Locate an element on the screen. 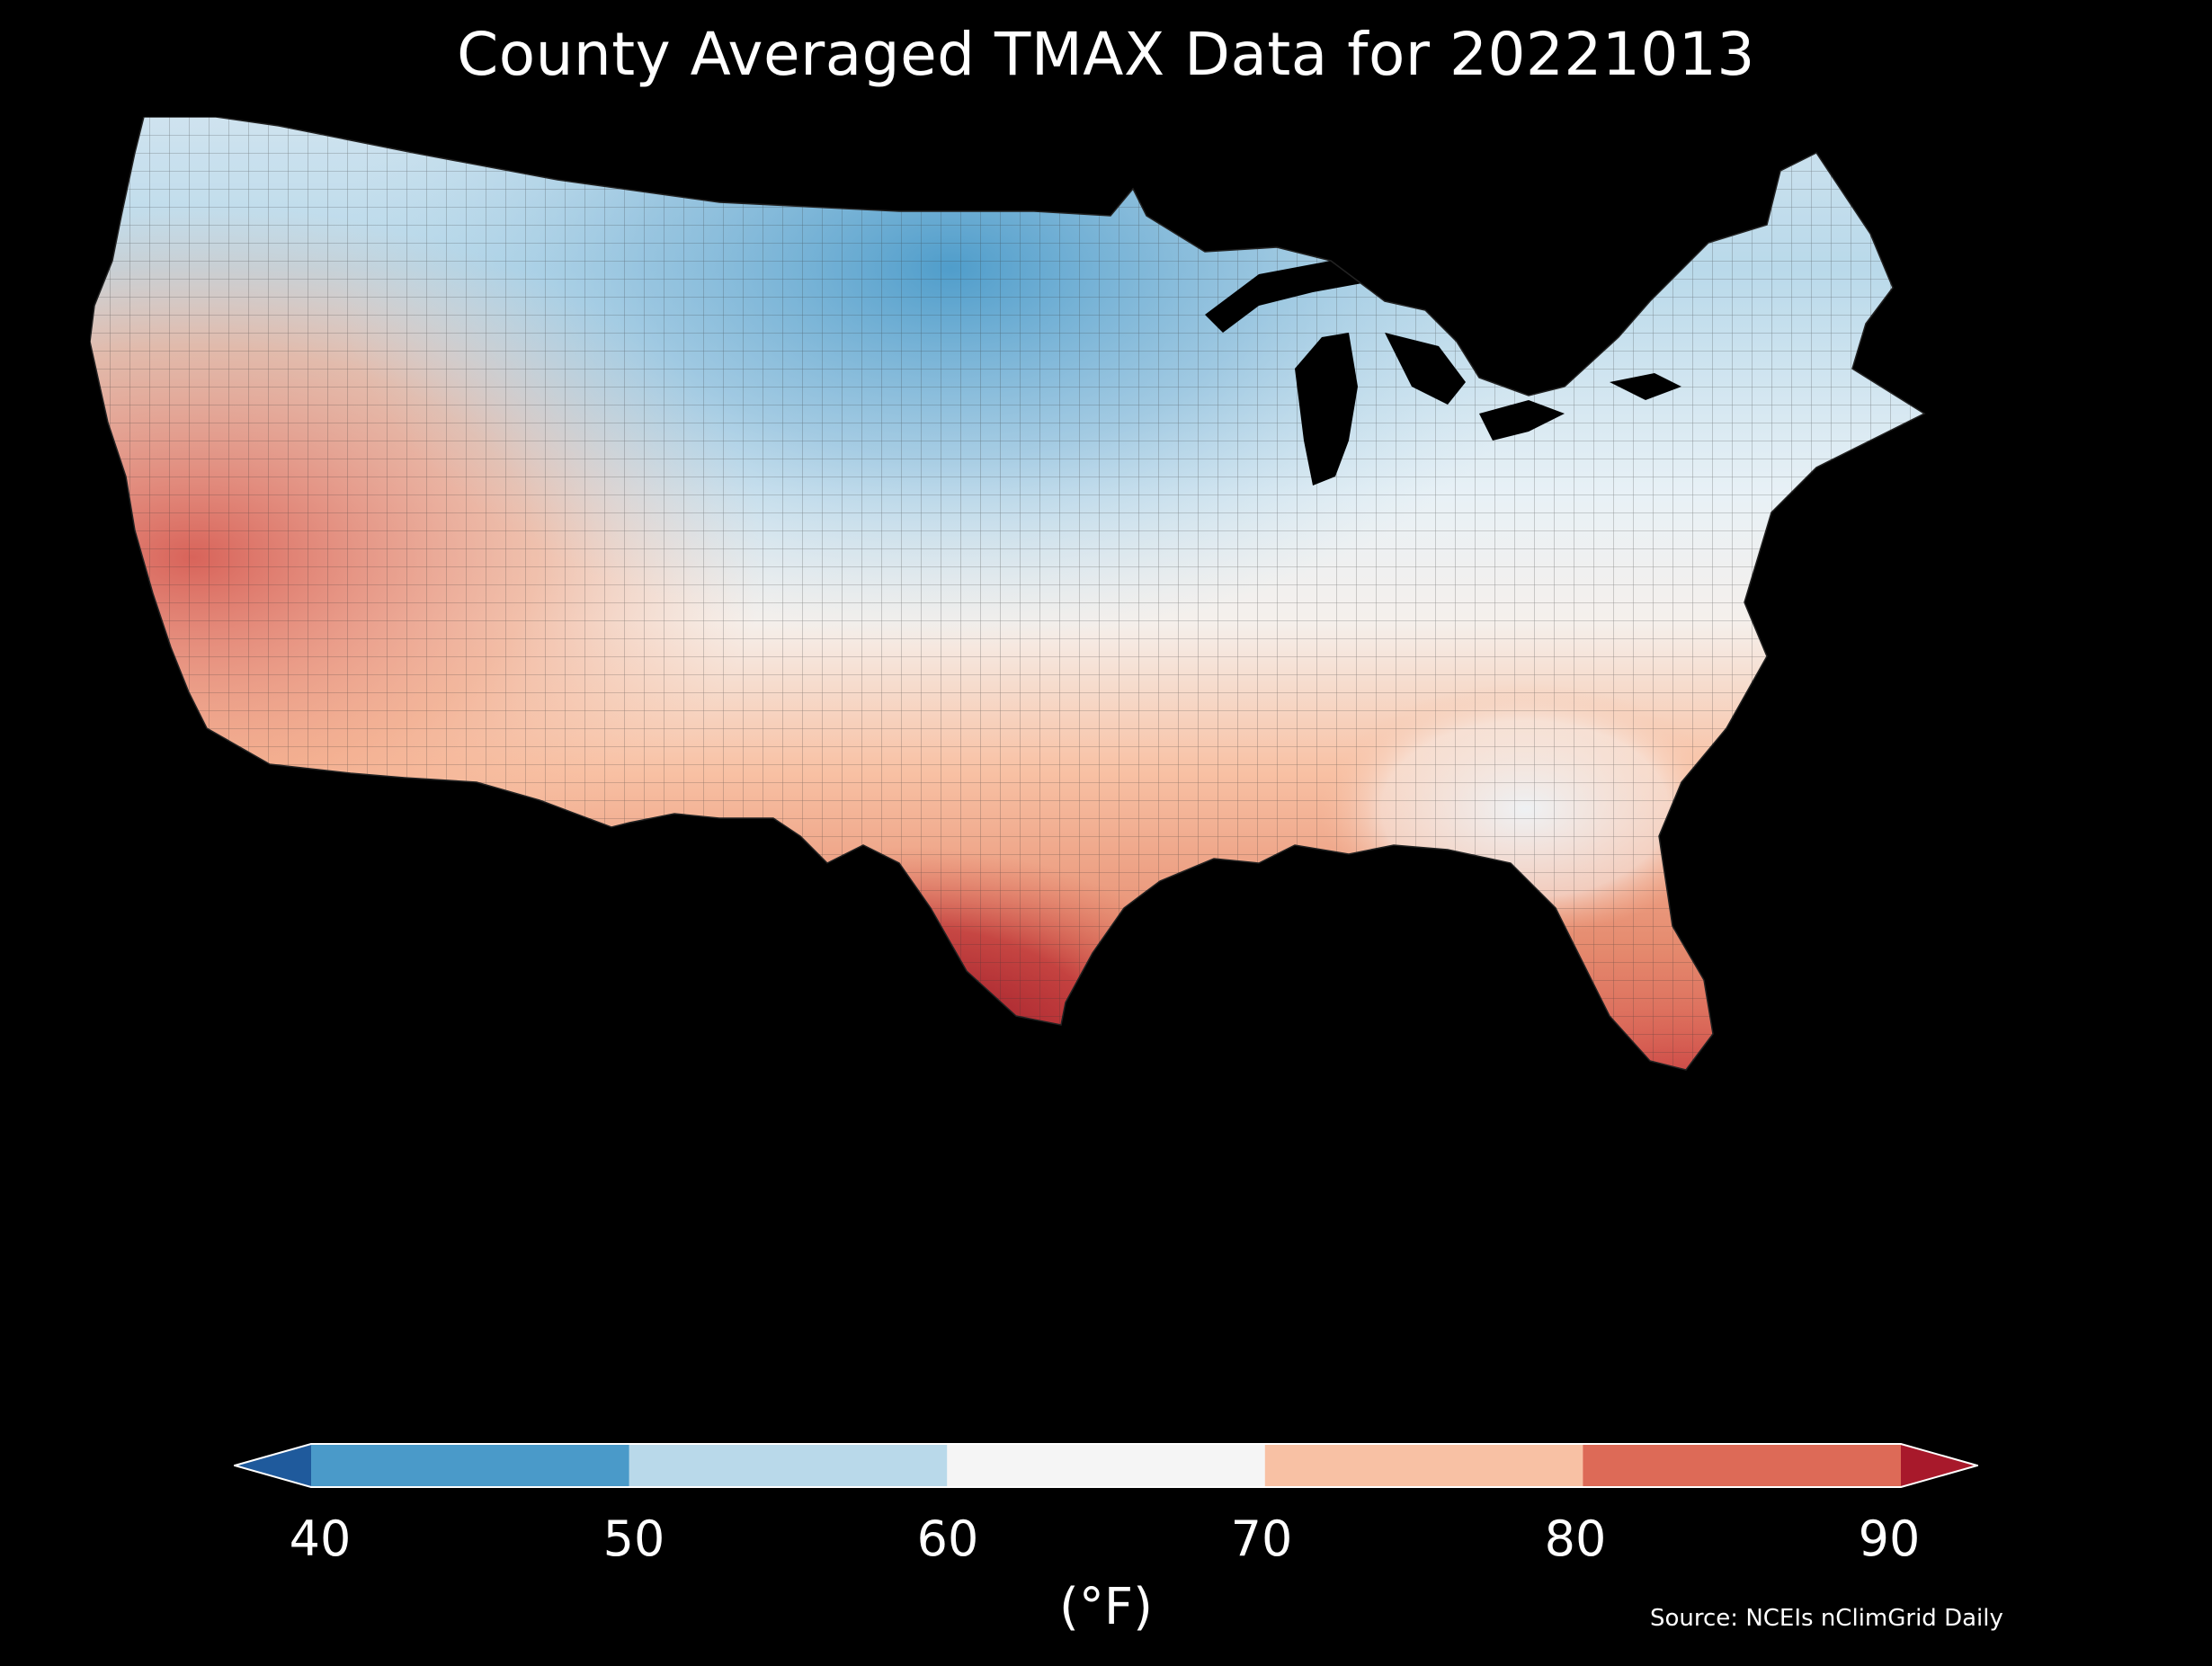 The height and width of the screenshot is (1666, 2212). colorbar-tick-90: 90 is located at coordinates (1889, 1538).